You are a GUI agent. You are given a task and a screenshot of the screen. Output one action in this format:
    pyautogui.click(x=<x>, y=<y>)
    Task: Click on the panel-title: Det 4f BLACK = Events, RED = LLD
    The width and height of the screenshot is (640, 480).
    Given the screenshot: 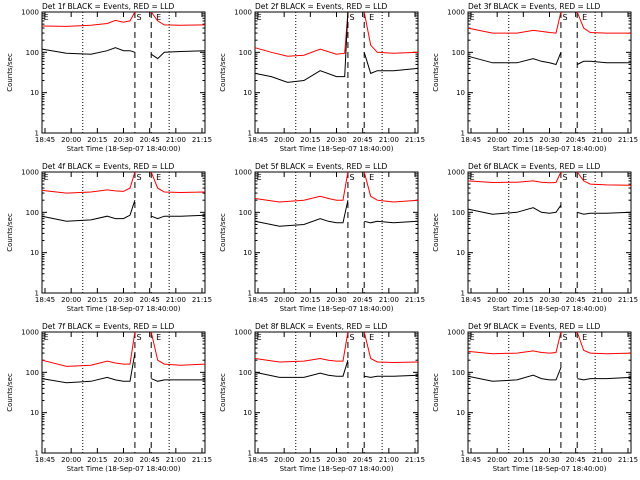 What is the action you would take?
    pyautogui.click(x=108, y=166)
    